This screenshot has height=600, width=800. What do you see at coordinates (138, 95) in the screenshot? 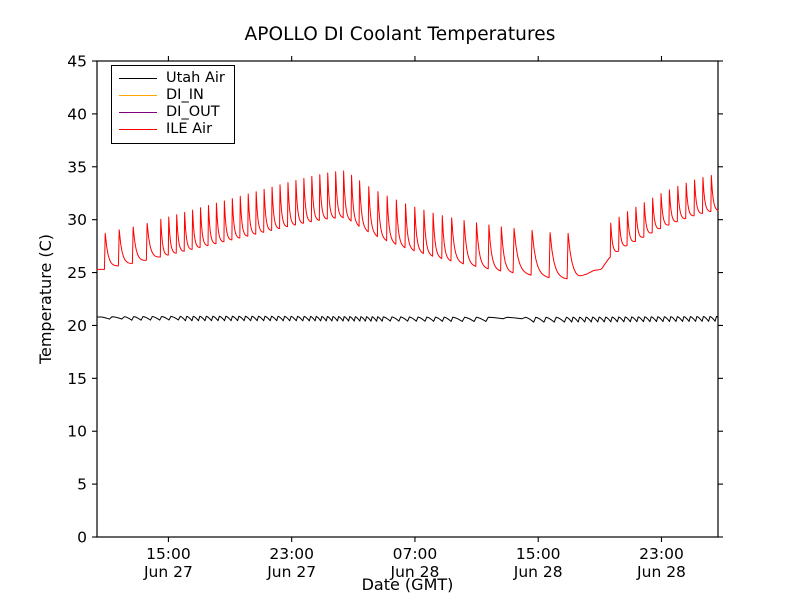
I see `legend-swatch-di-in` at bounding box center [138, 95].